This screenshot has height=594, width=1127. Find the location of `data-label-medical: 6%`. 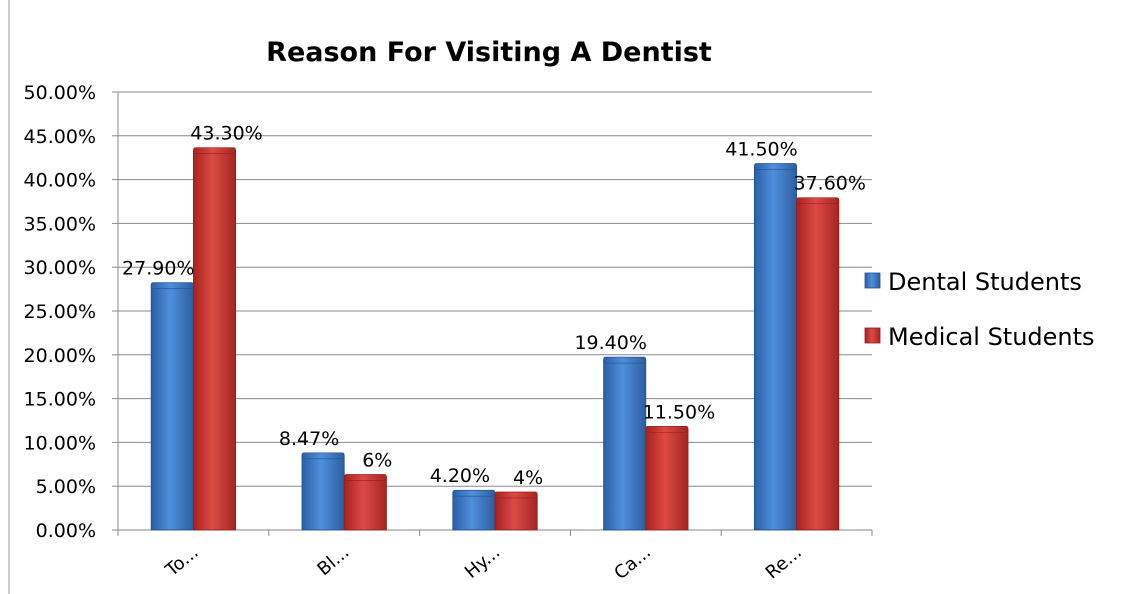

data-label-medical: 6% is located at coordinates (377, 460).